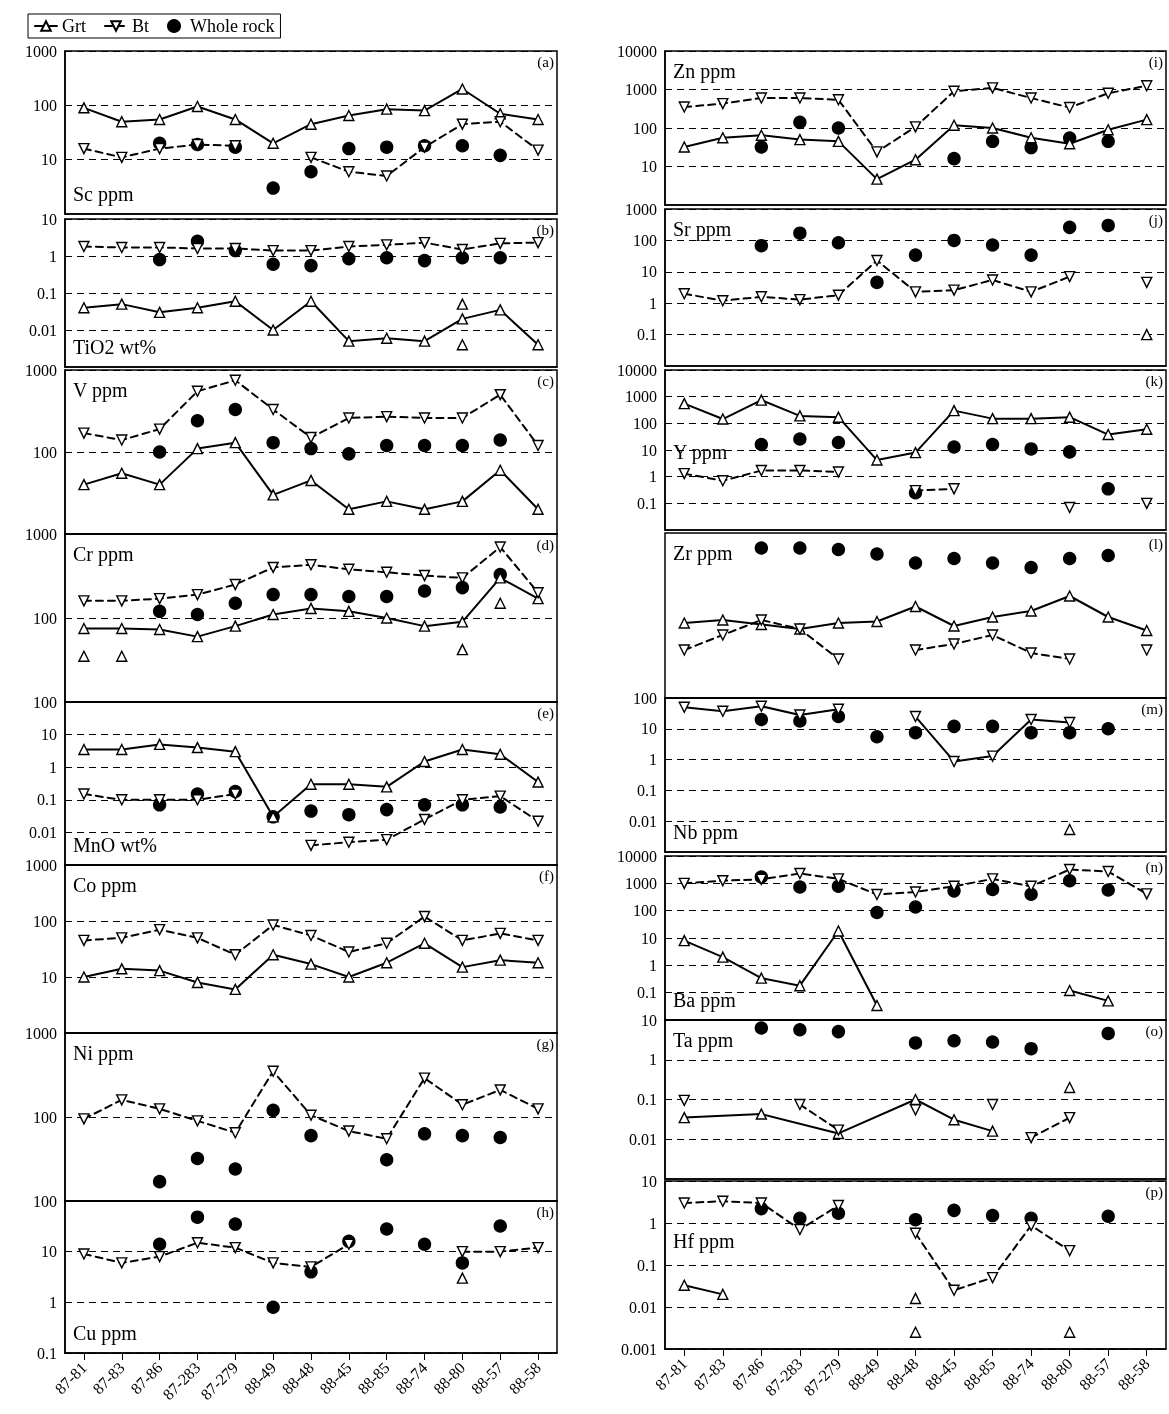 The height and width of the screenshot is (1414, 1169). I want to click on y-axis-title: Hf ppm, so click(704, 1242).